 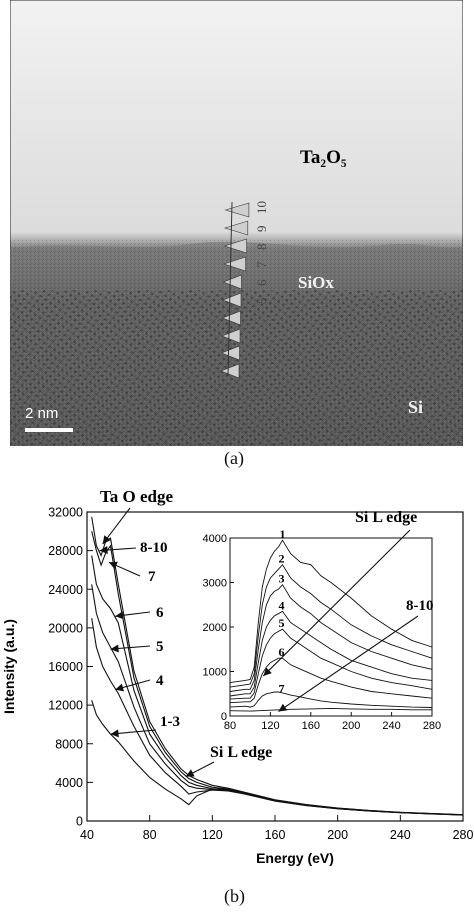 What do you see at coordinates (415, 407) in the screenshot?
I see `si-label: Si` at bounding box center [415, 407].